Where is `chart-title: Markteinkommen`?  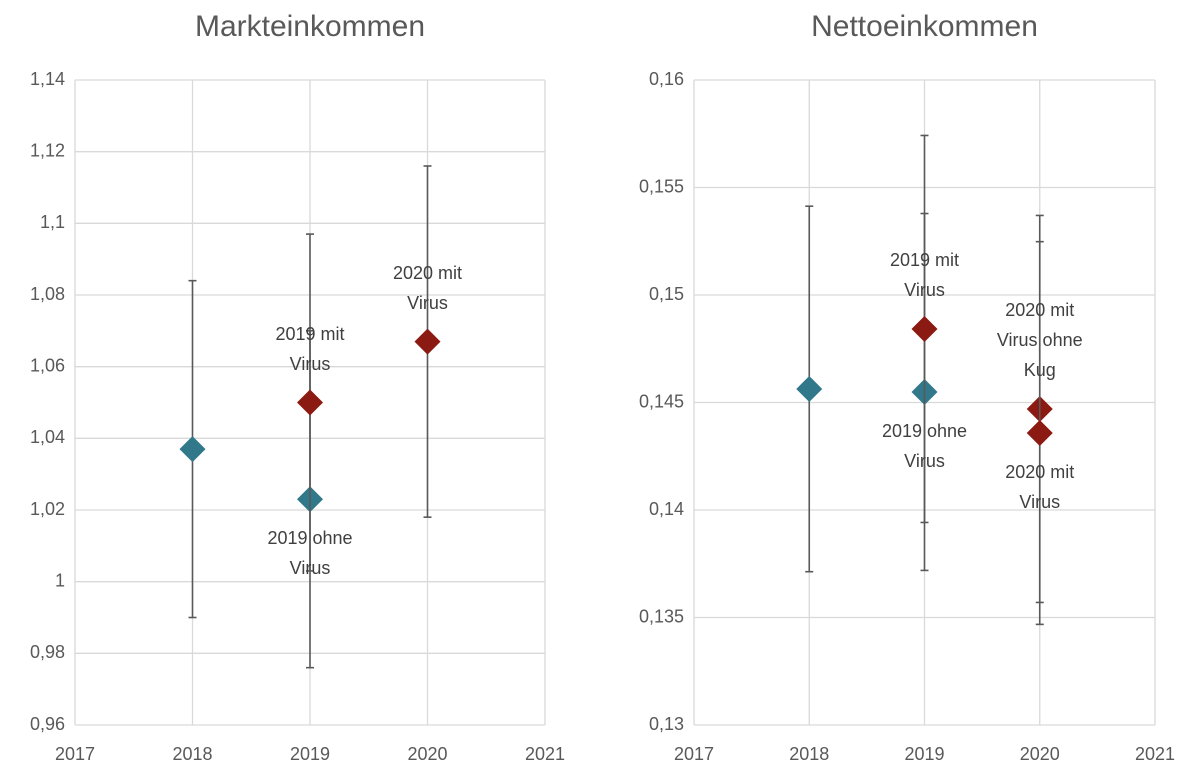
chart-title: Markteinkommen is located at coordinates (310, 26).